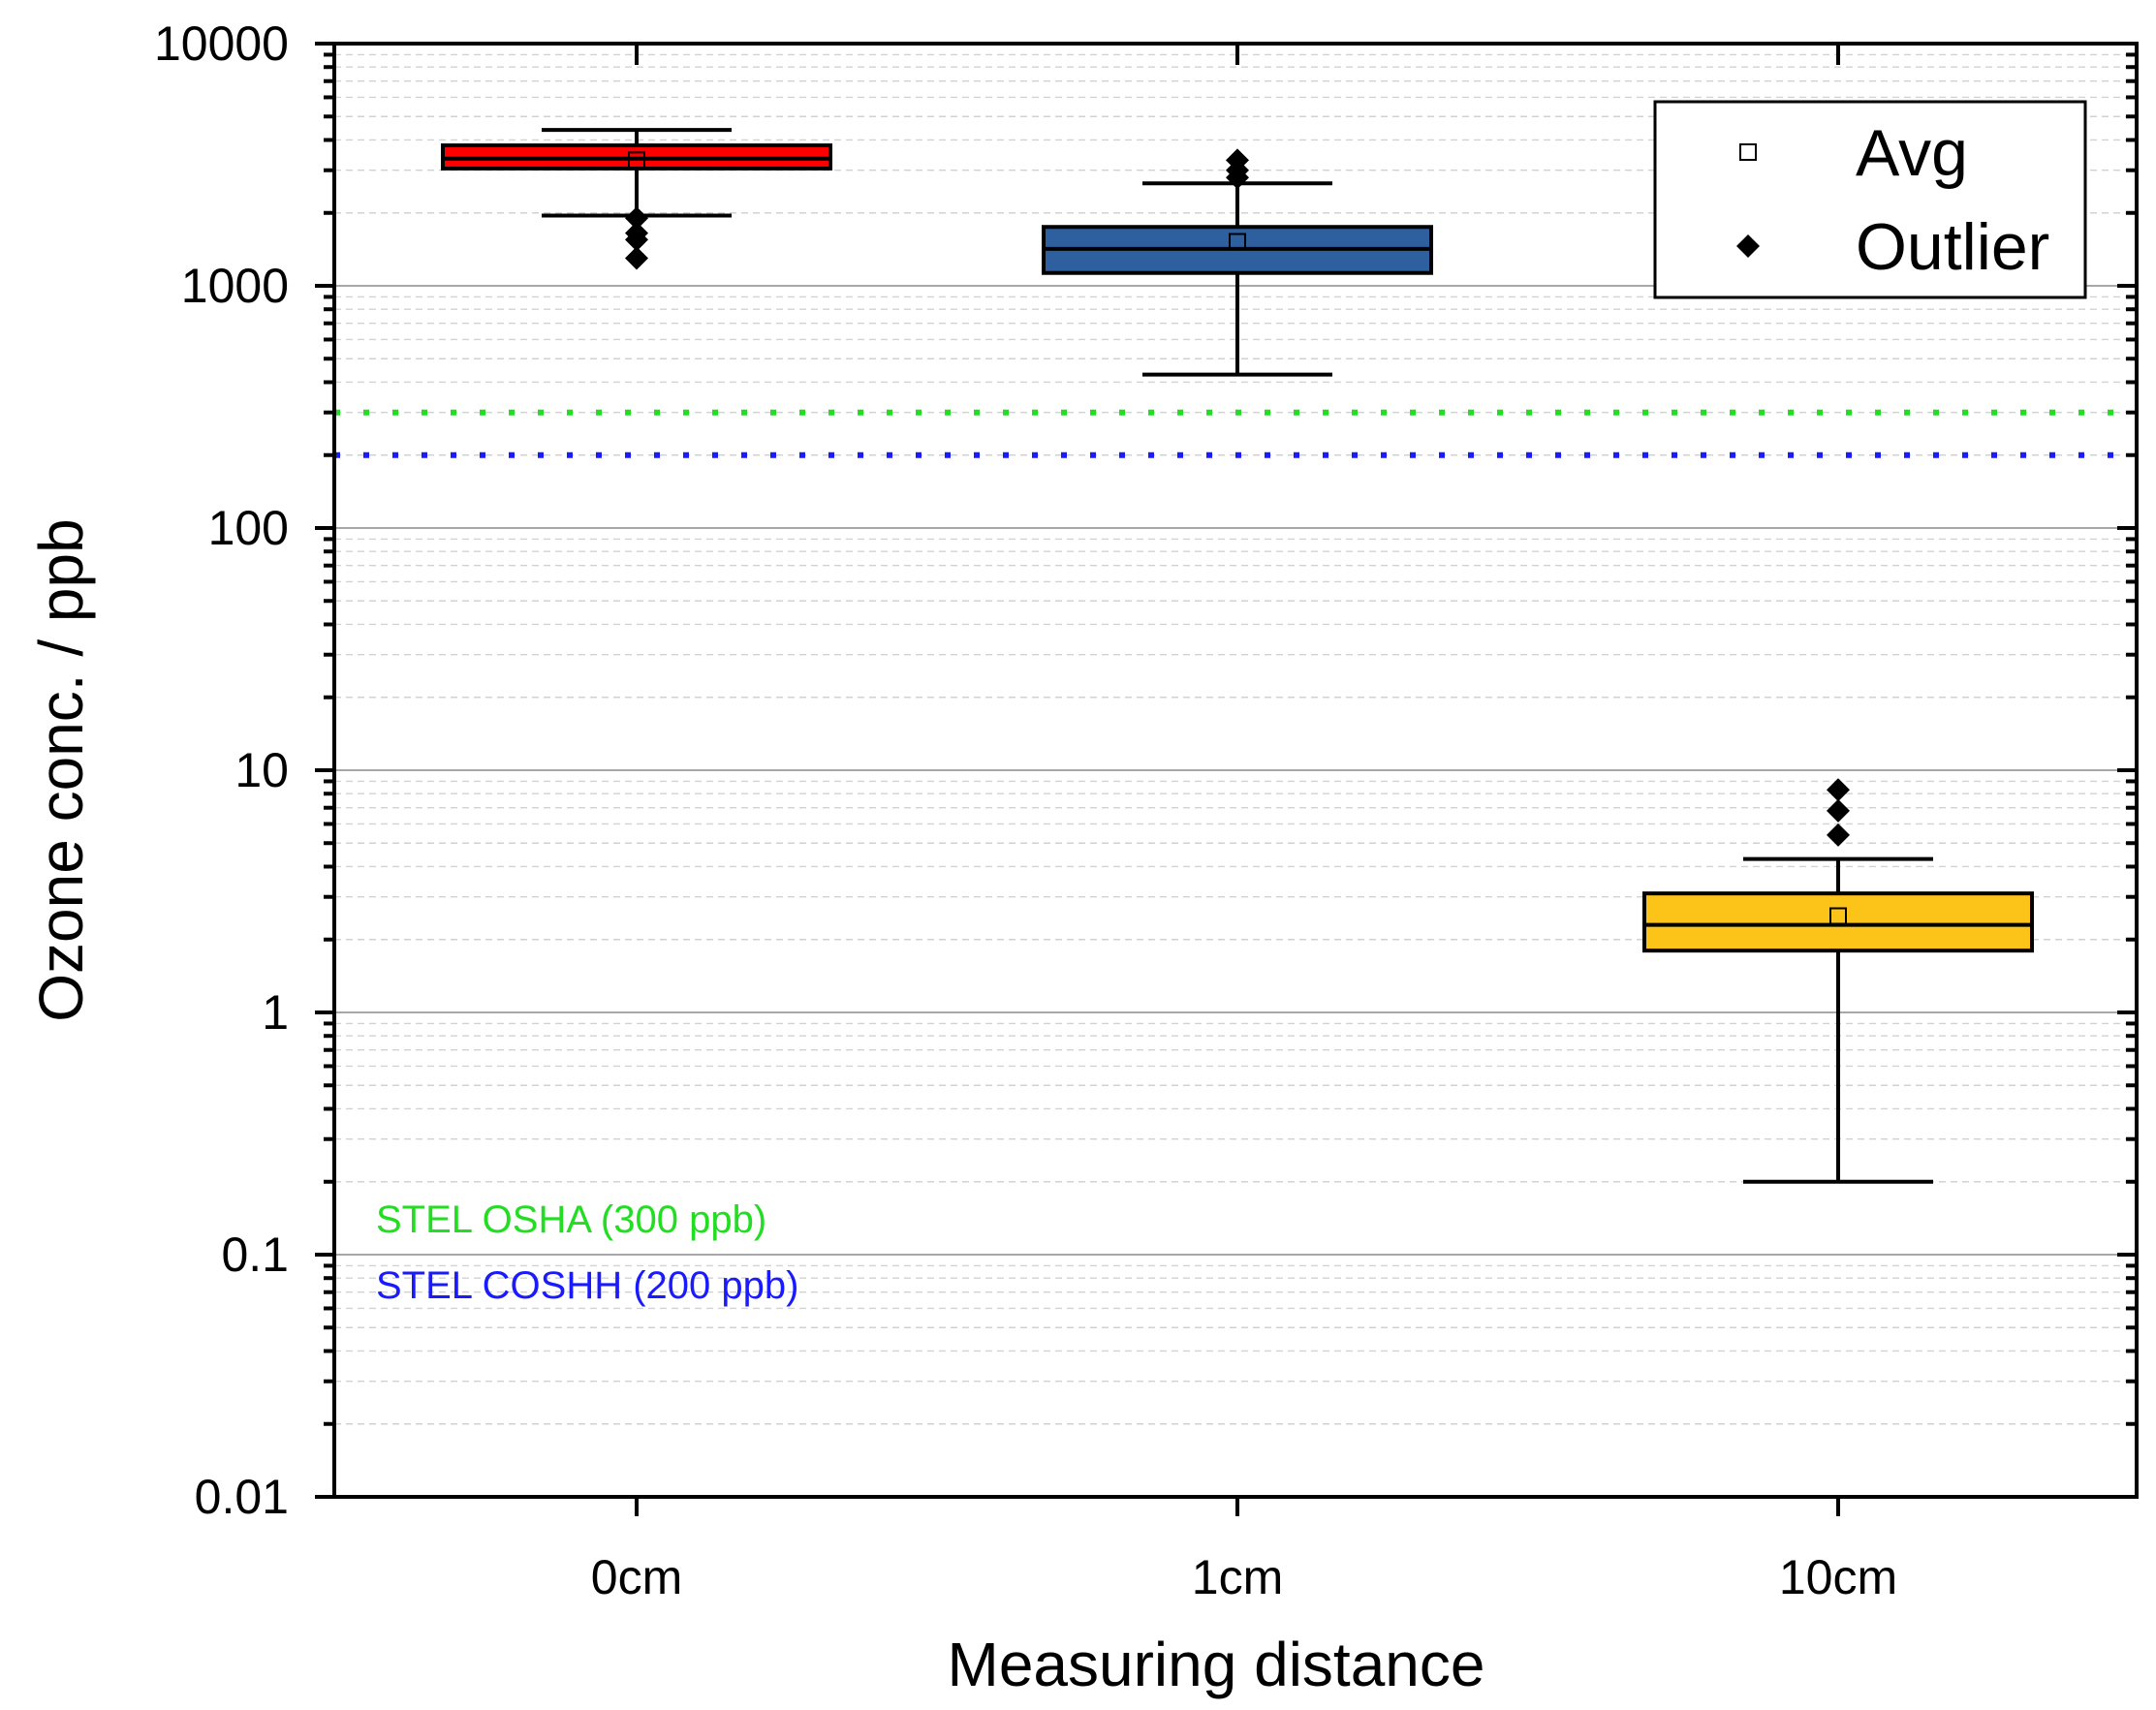 The width and height of the screenshot is (2156, 1710). I want to click on y-tick-label: 10, so click(261, 770).